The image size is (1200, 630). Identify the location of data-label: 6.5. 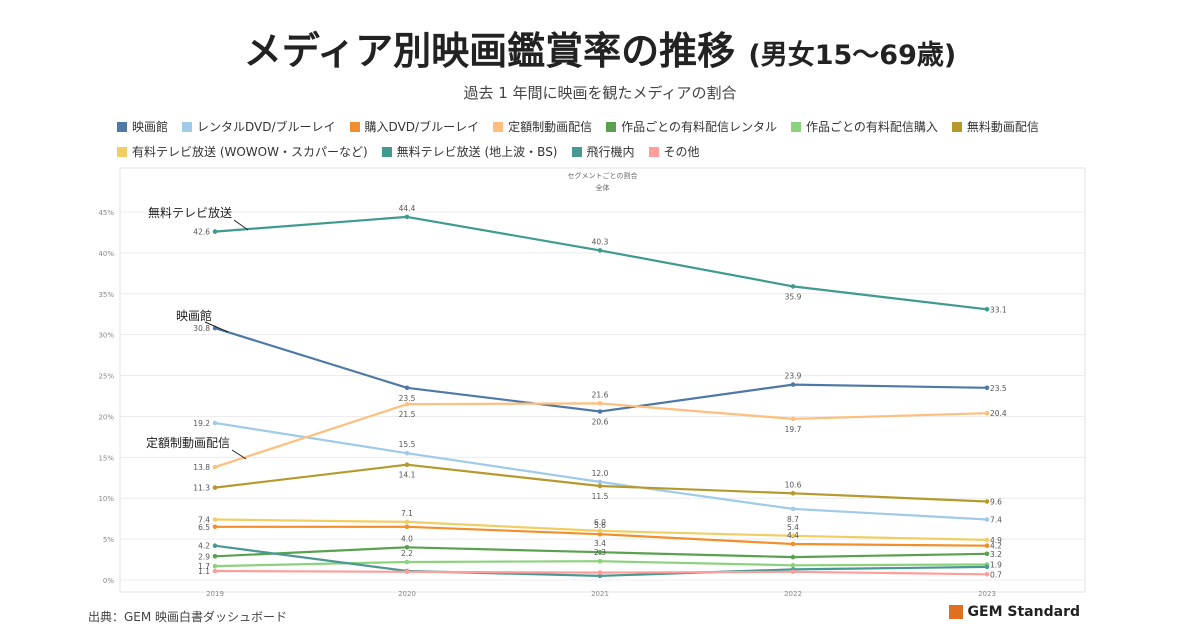
(204, 527).